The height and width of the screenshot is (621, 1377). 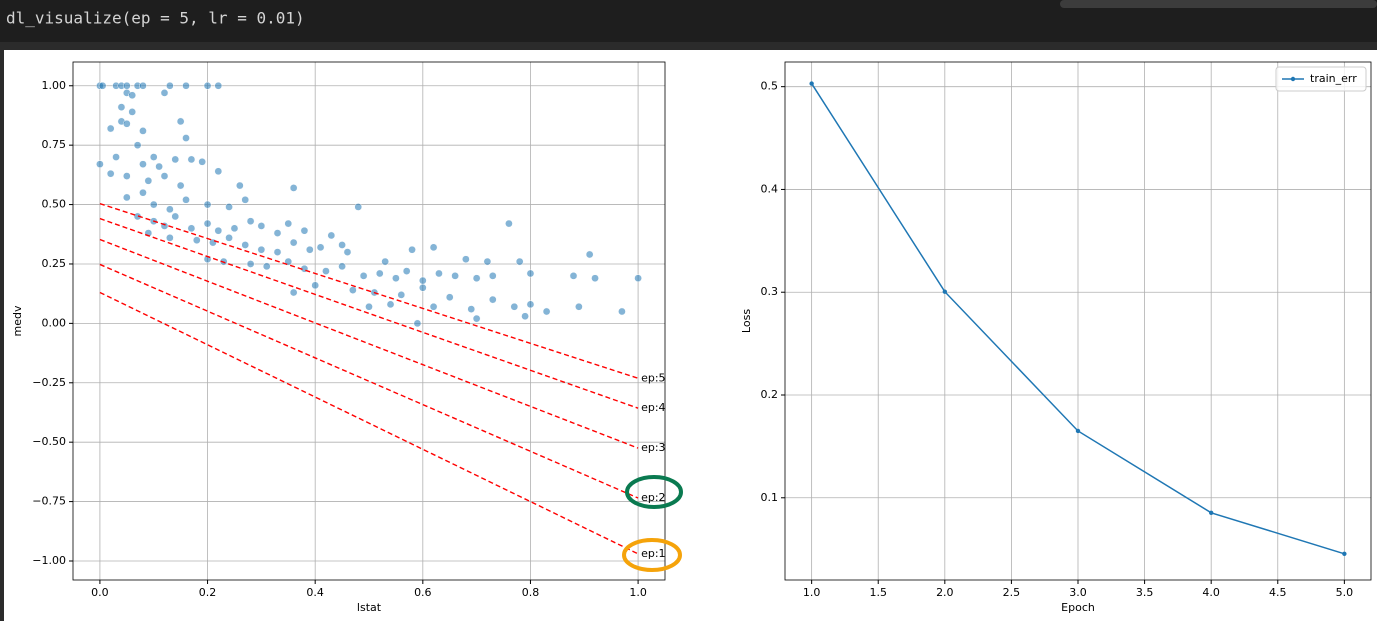 What do you see at coordinates (770, 394) in the screenshot?
I see `y-tick-label: 0.2` at bounding box center [770, 394].